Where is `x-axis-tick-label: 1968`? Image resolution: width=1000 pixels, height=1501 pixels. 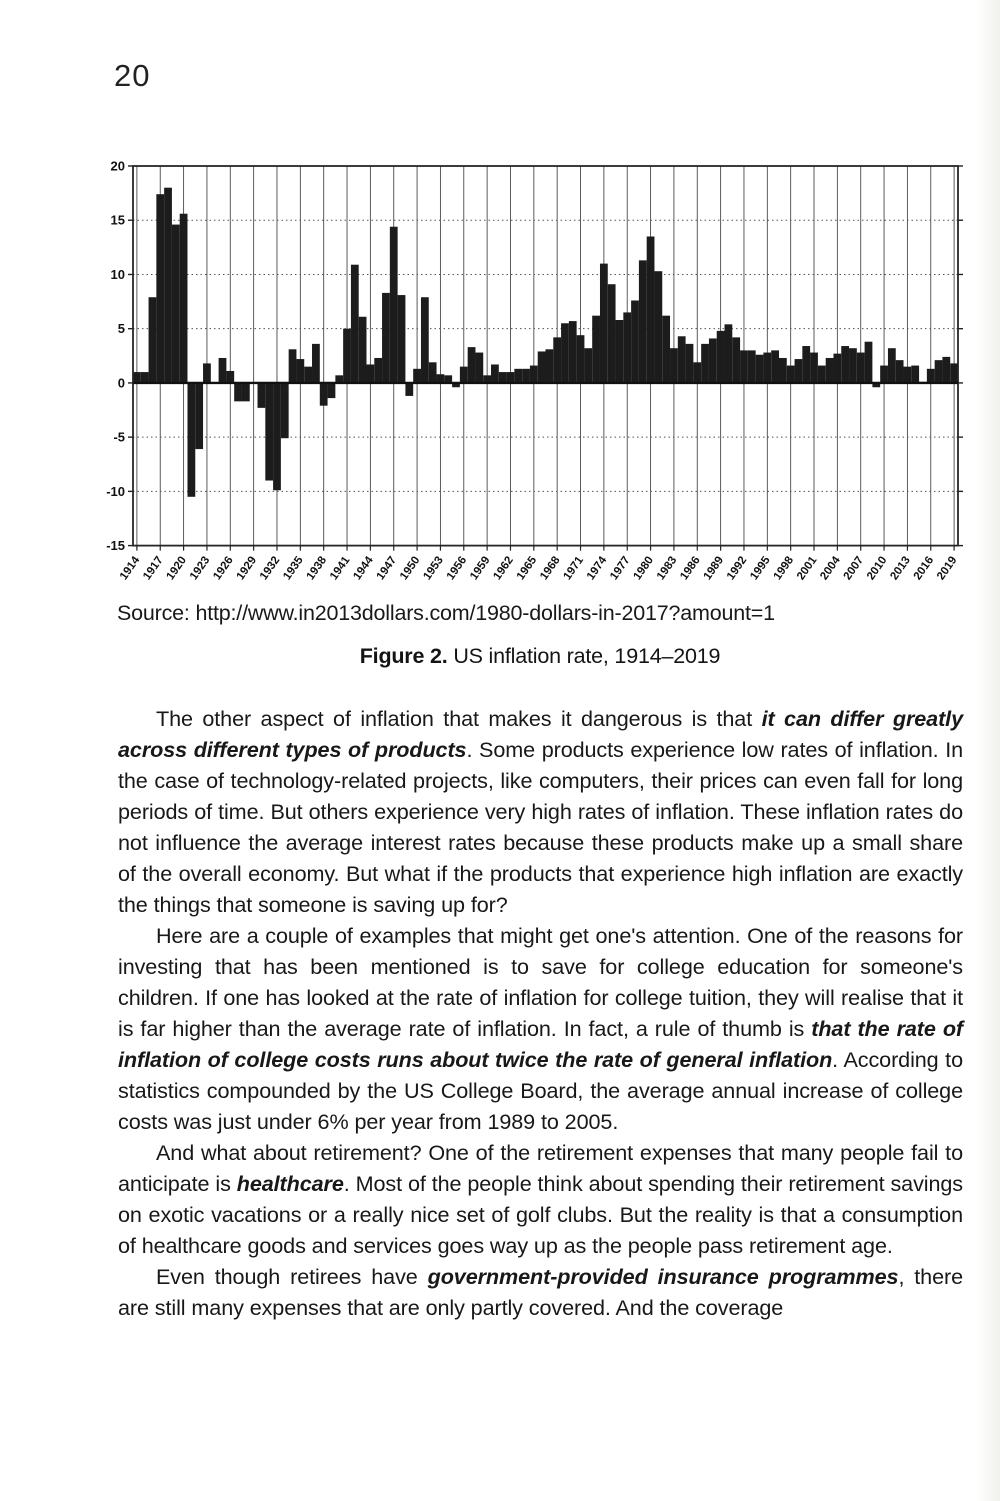 x-axis-tick-label: 1968 is located at coordinates (550, 568).